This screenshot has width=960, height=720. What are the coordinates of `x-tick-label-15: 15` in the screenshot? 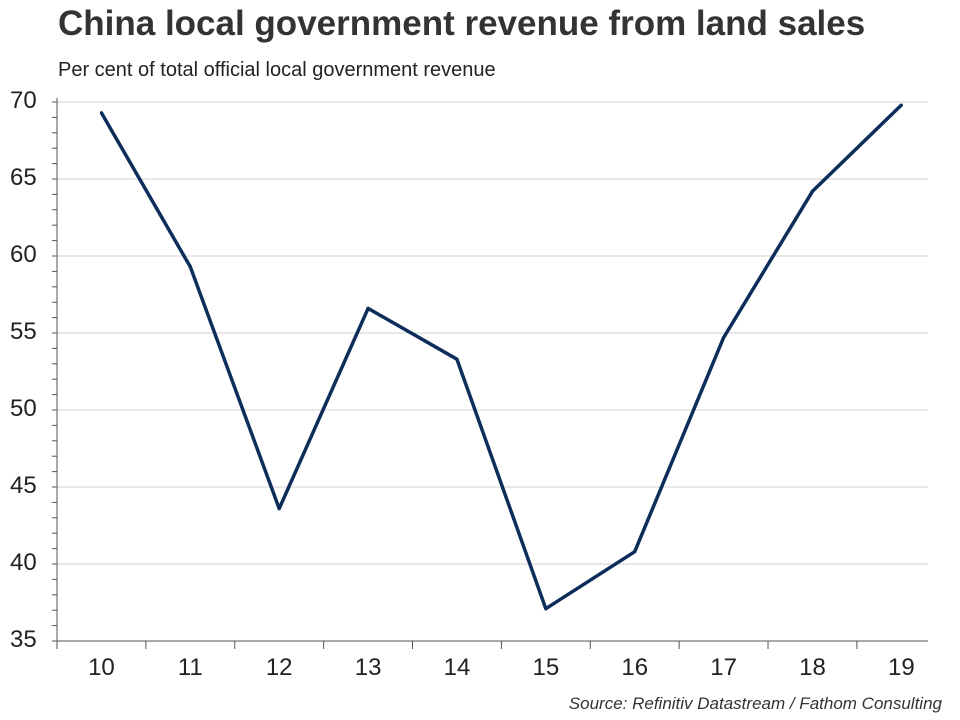 It's located at (545, 667).